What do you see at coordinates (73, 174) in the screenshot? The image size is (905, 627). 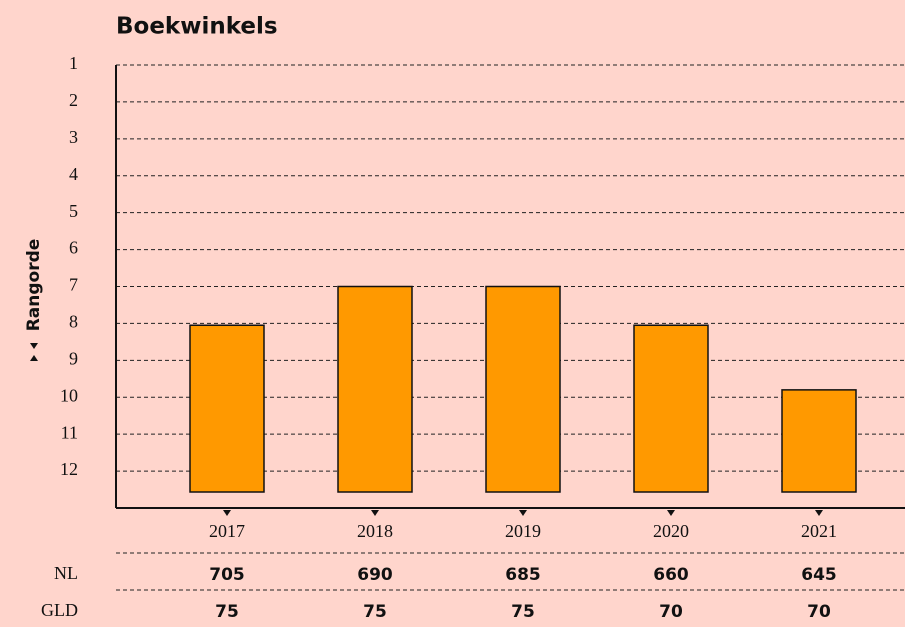 I see `y-tick-label: 4` at bounding box center [73, 174].